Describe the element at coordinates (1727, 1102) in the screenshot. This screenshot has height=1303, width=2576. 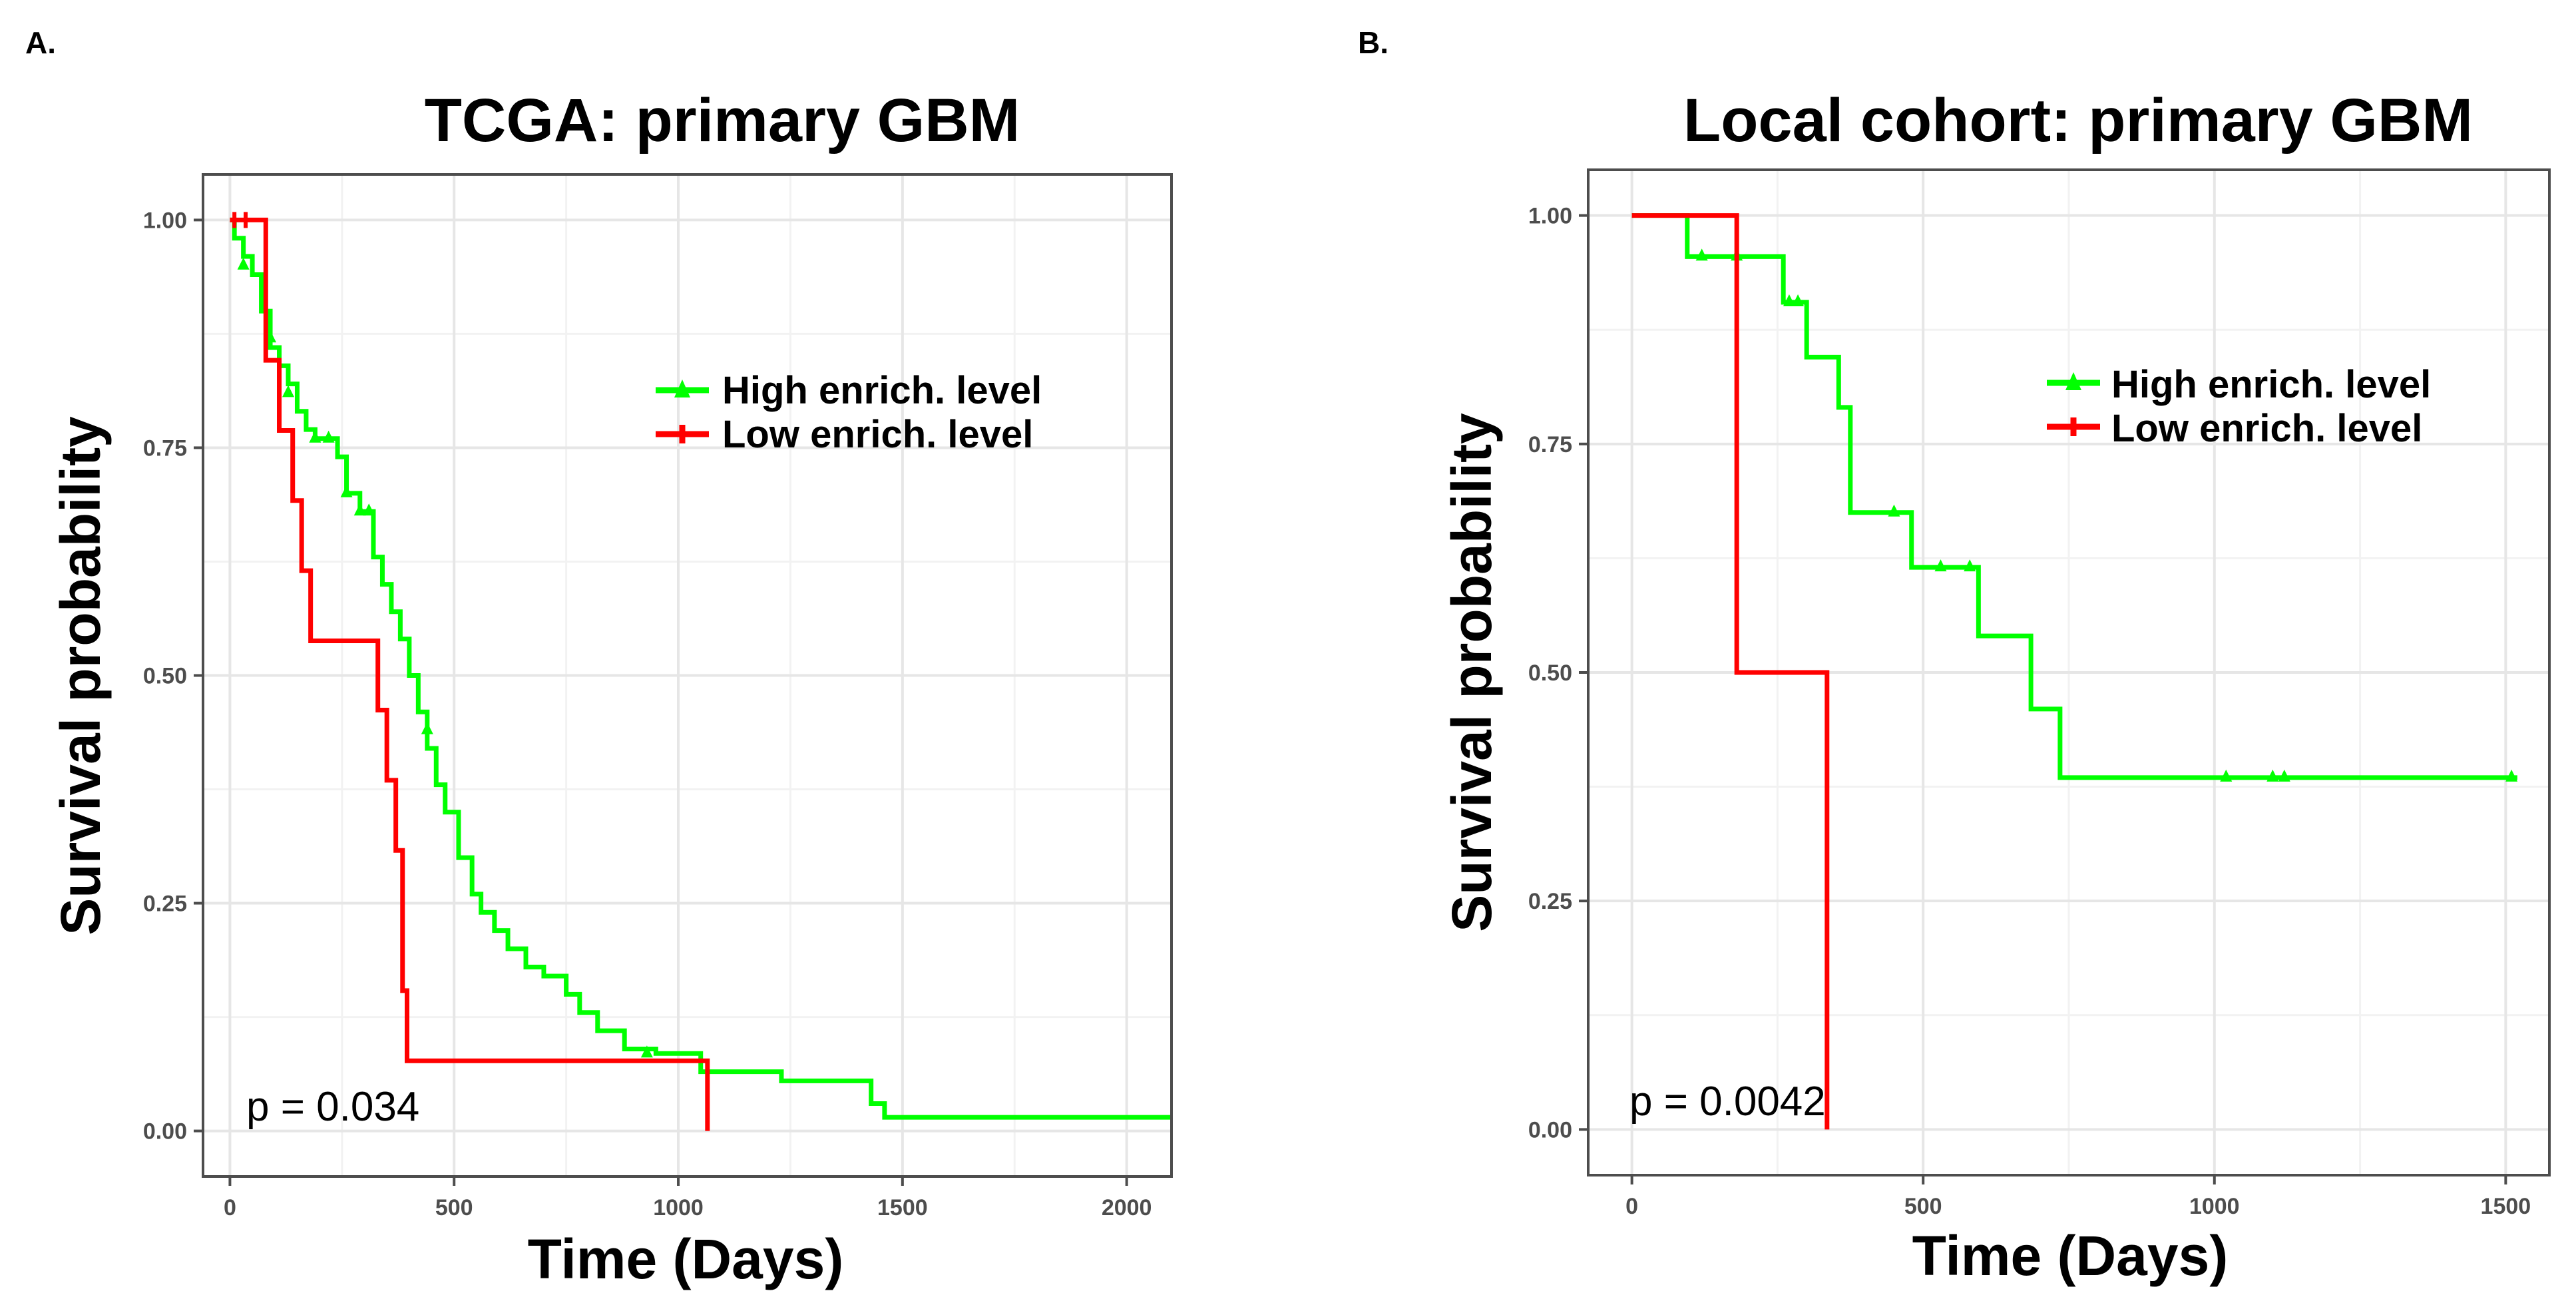
I see `panel-b-p-value: p = 0.0042` at that location.